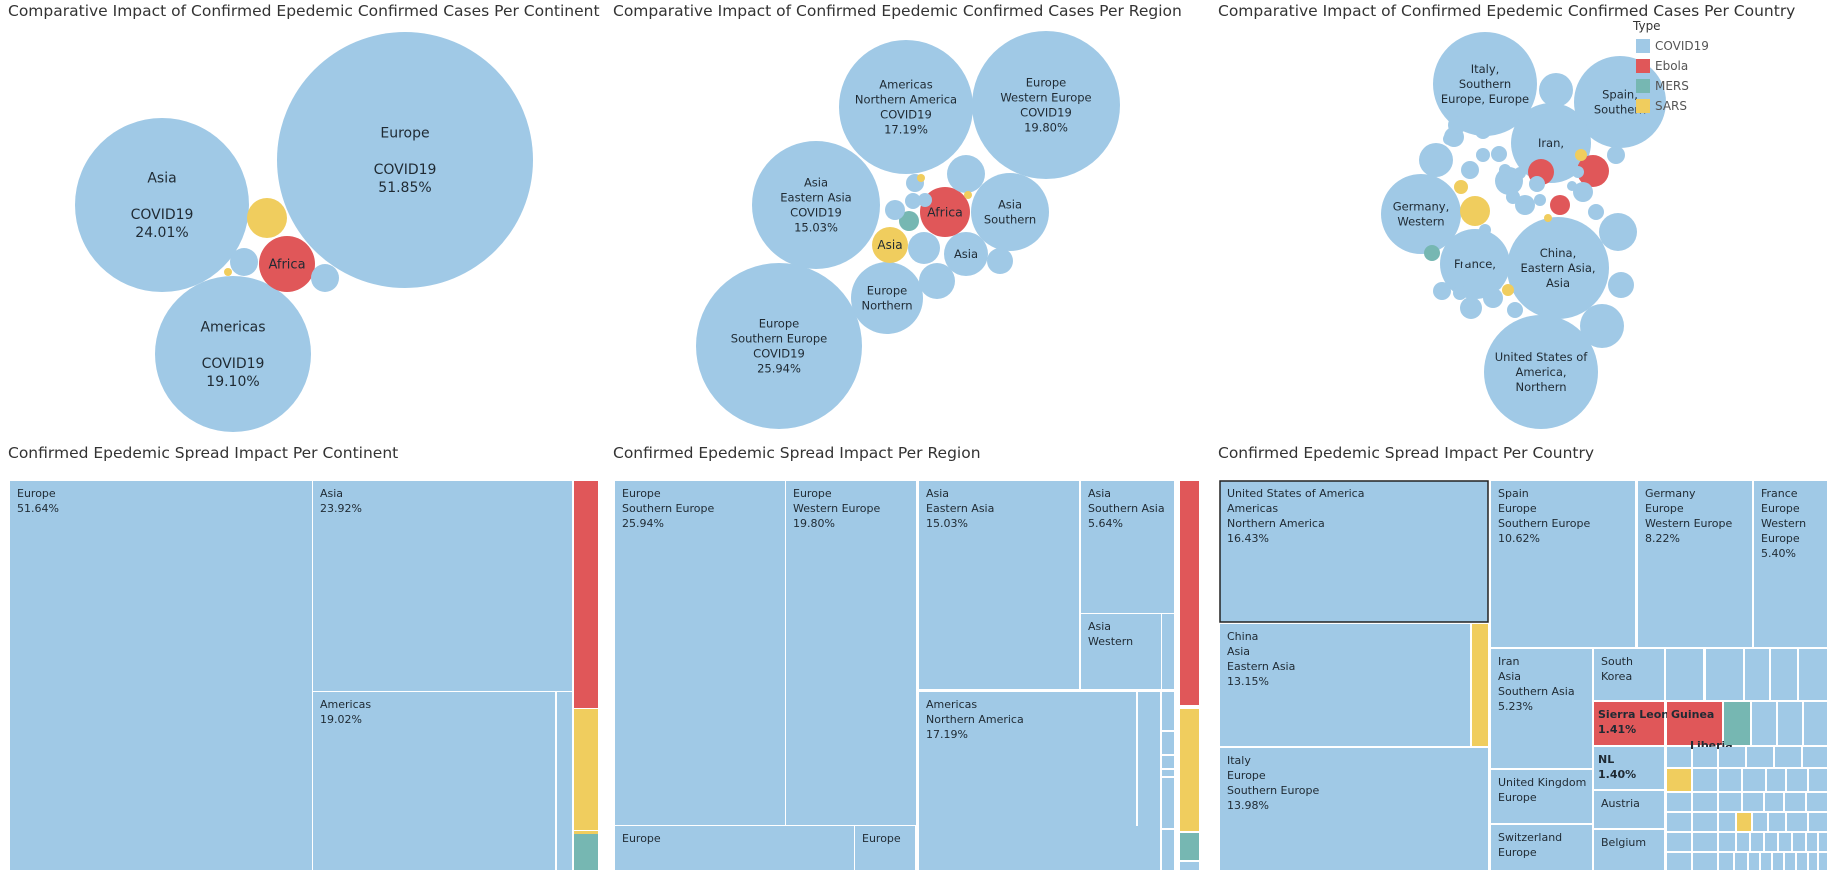  What do you see at coordinates (1672, 86) in the screenshot?
I see `legend-item-mers: MERS` at bounding box center [1672, 86].